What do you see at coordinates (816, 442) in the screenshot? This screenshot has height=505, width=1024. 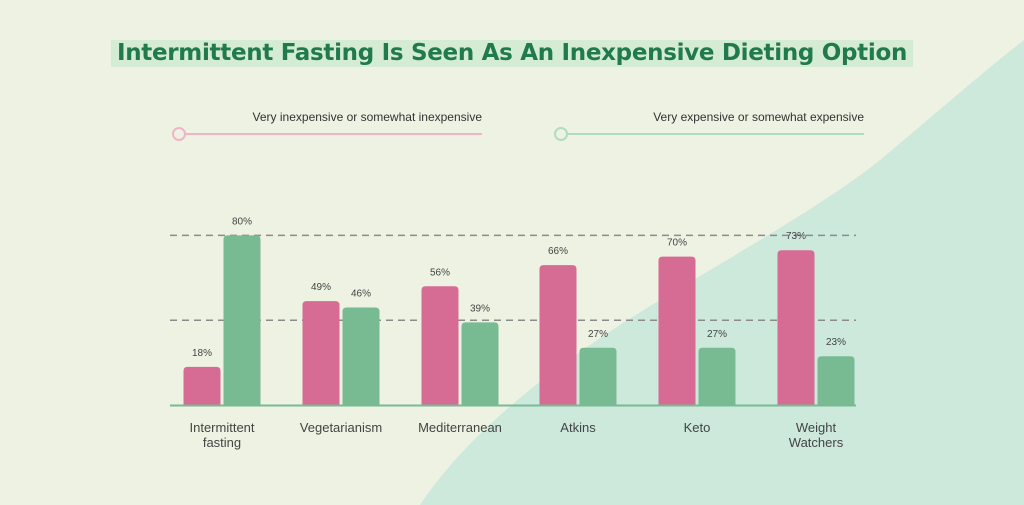 I see `category-label: Watchers` at bounding box center [816, 442].